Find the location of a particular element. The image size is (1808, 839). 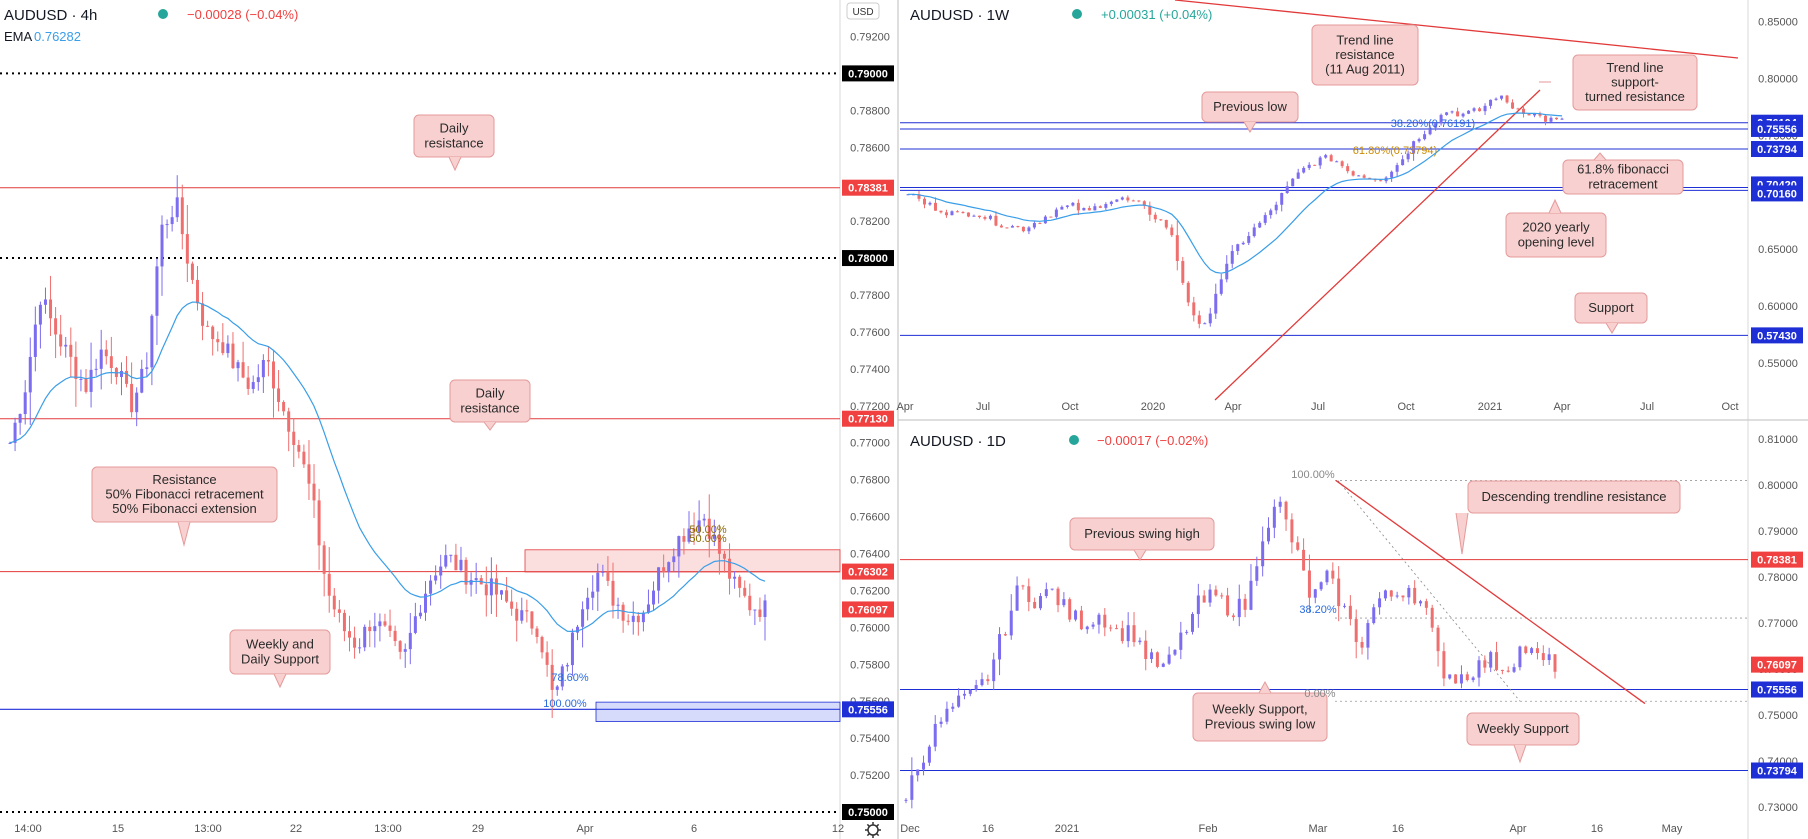

time-tick: Oct is located at coordinates (1405, 407).